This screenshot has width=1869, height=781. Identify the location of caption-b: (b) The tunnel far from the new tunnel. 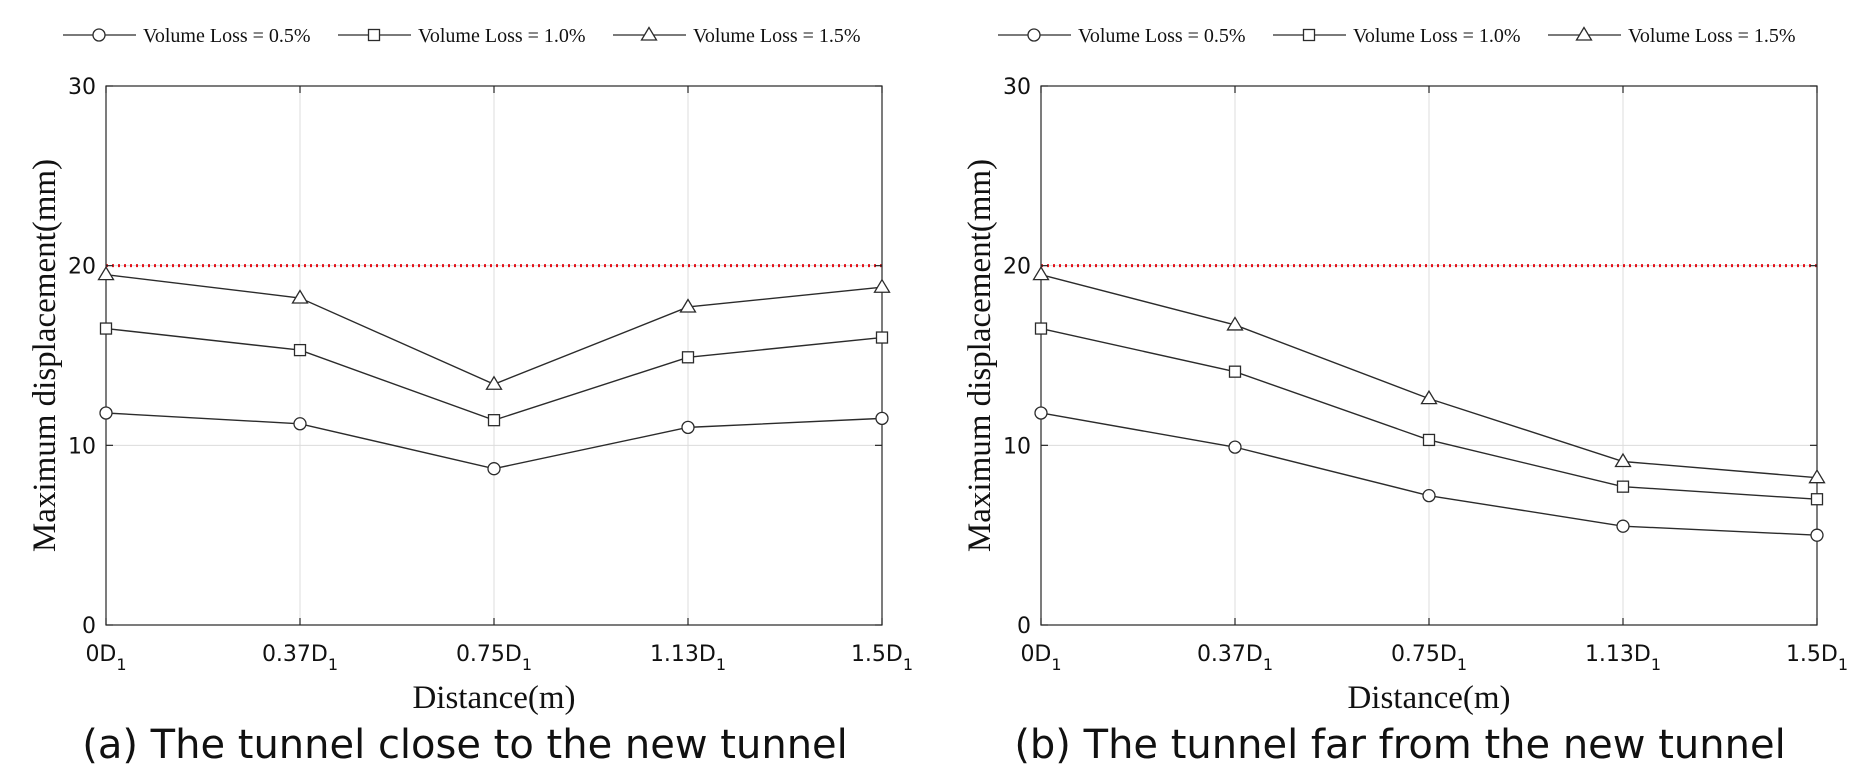
(1400, 745).